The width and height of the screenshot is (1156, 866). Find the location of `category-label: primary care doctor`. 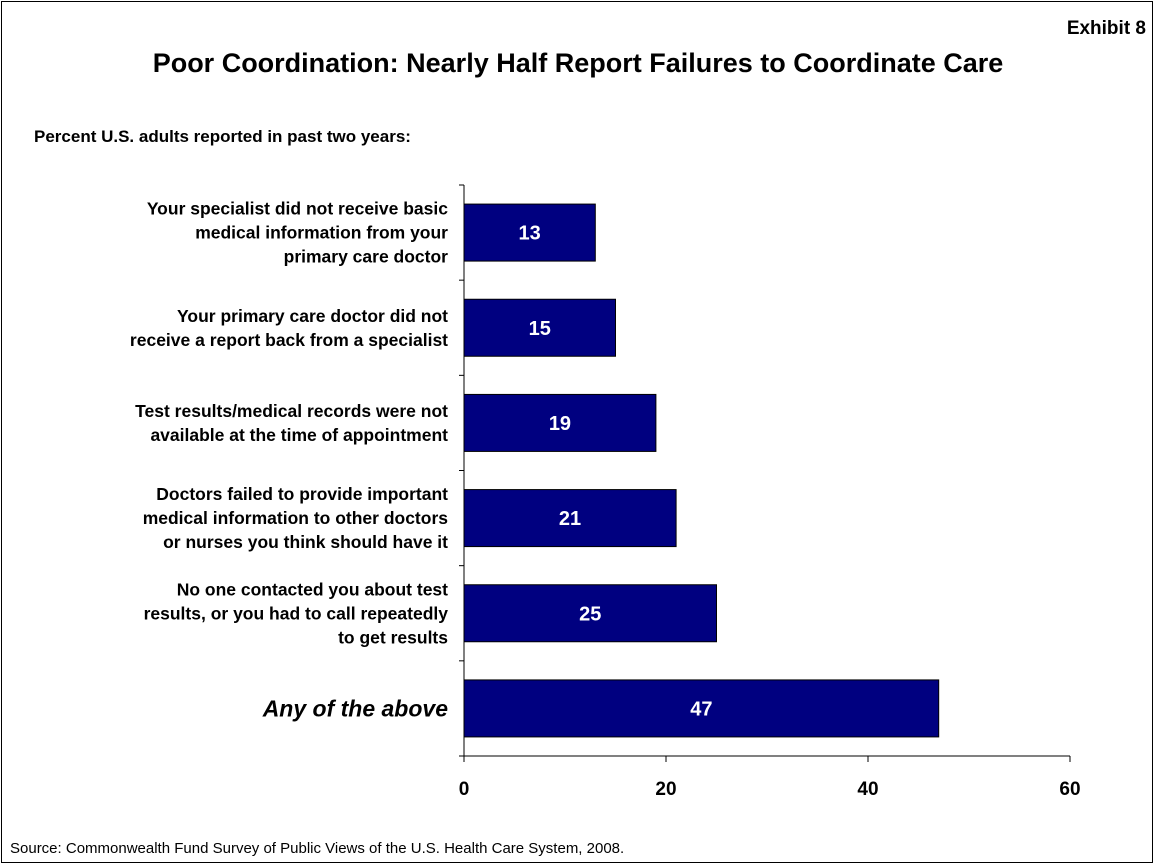

category-label: primary care doctor is located at coordinates (366, 257).